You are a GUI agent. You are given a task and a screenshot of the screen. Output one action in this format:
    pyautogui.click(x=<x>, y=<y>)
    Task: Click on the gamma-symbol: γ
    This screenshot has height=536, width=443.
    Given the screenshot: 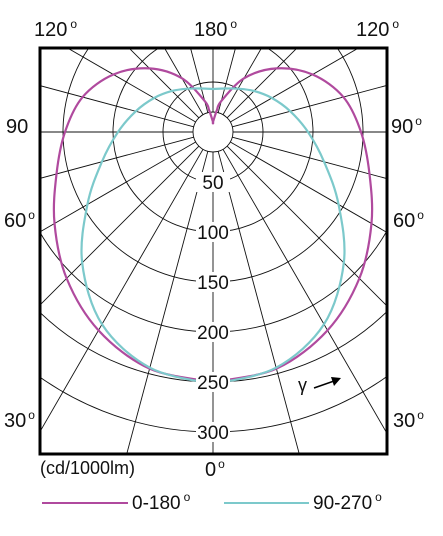 What is the action you would take?
    pyautogui.click(x=302, y=385)
    